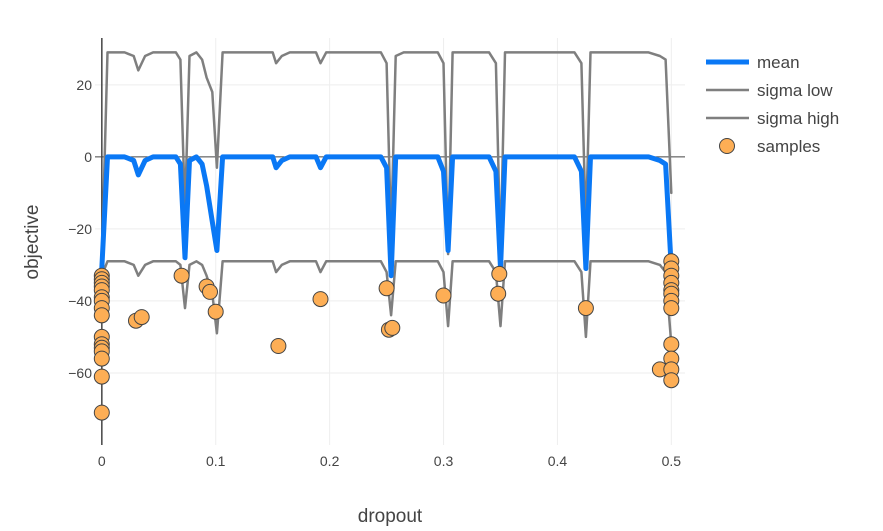 This screenshot has height=531, width=883. What do you see at coordinates (390, 516) in the screenshot?
I see `x-axis-title: dropout` at bounding box center [390, 516].